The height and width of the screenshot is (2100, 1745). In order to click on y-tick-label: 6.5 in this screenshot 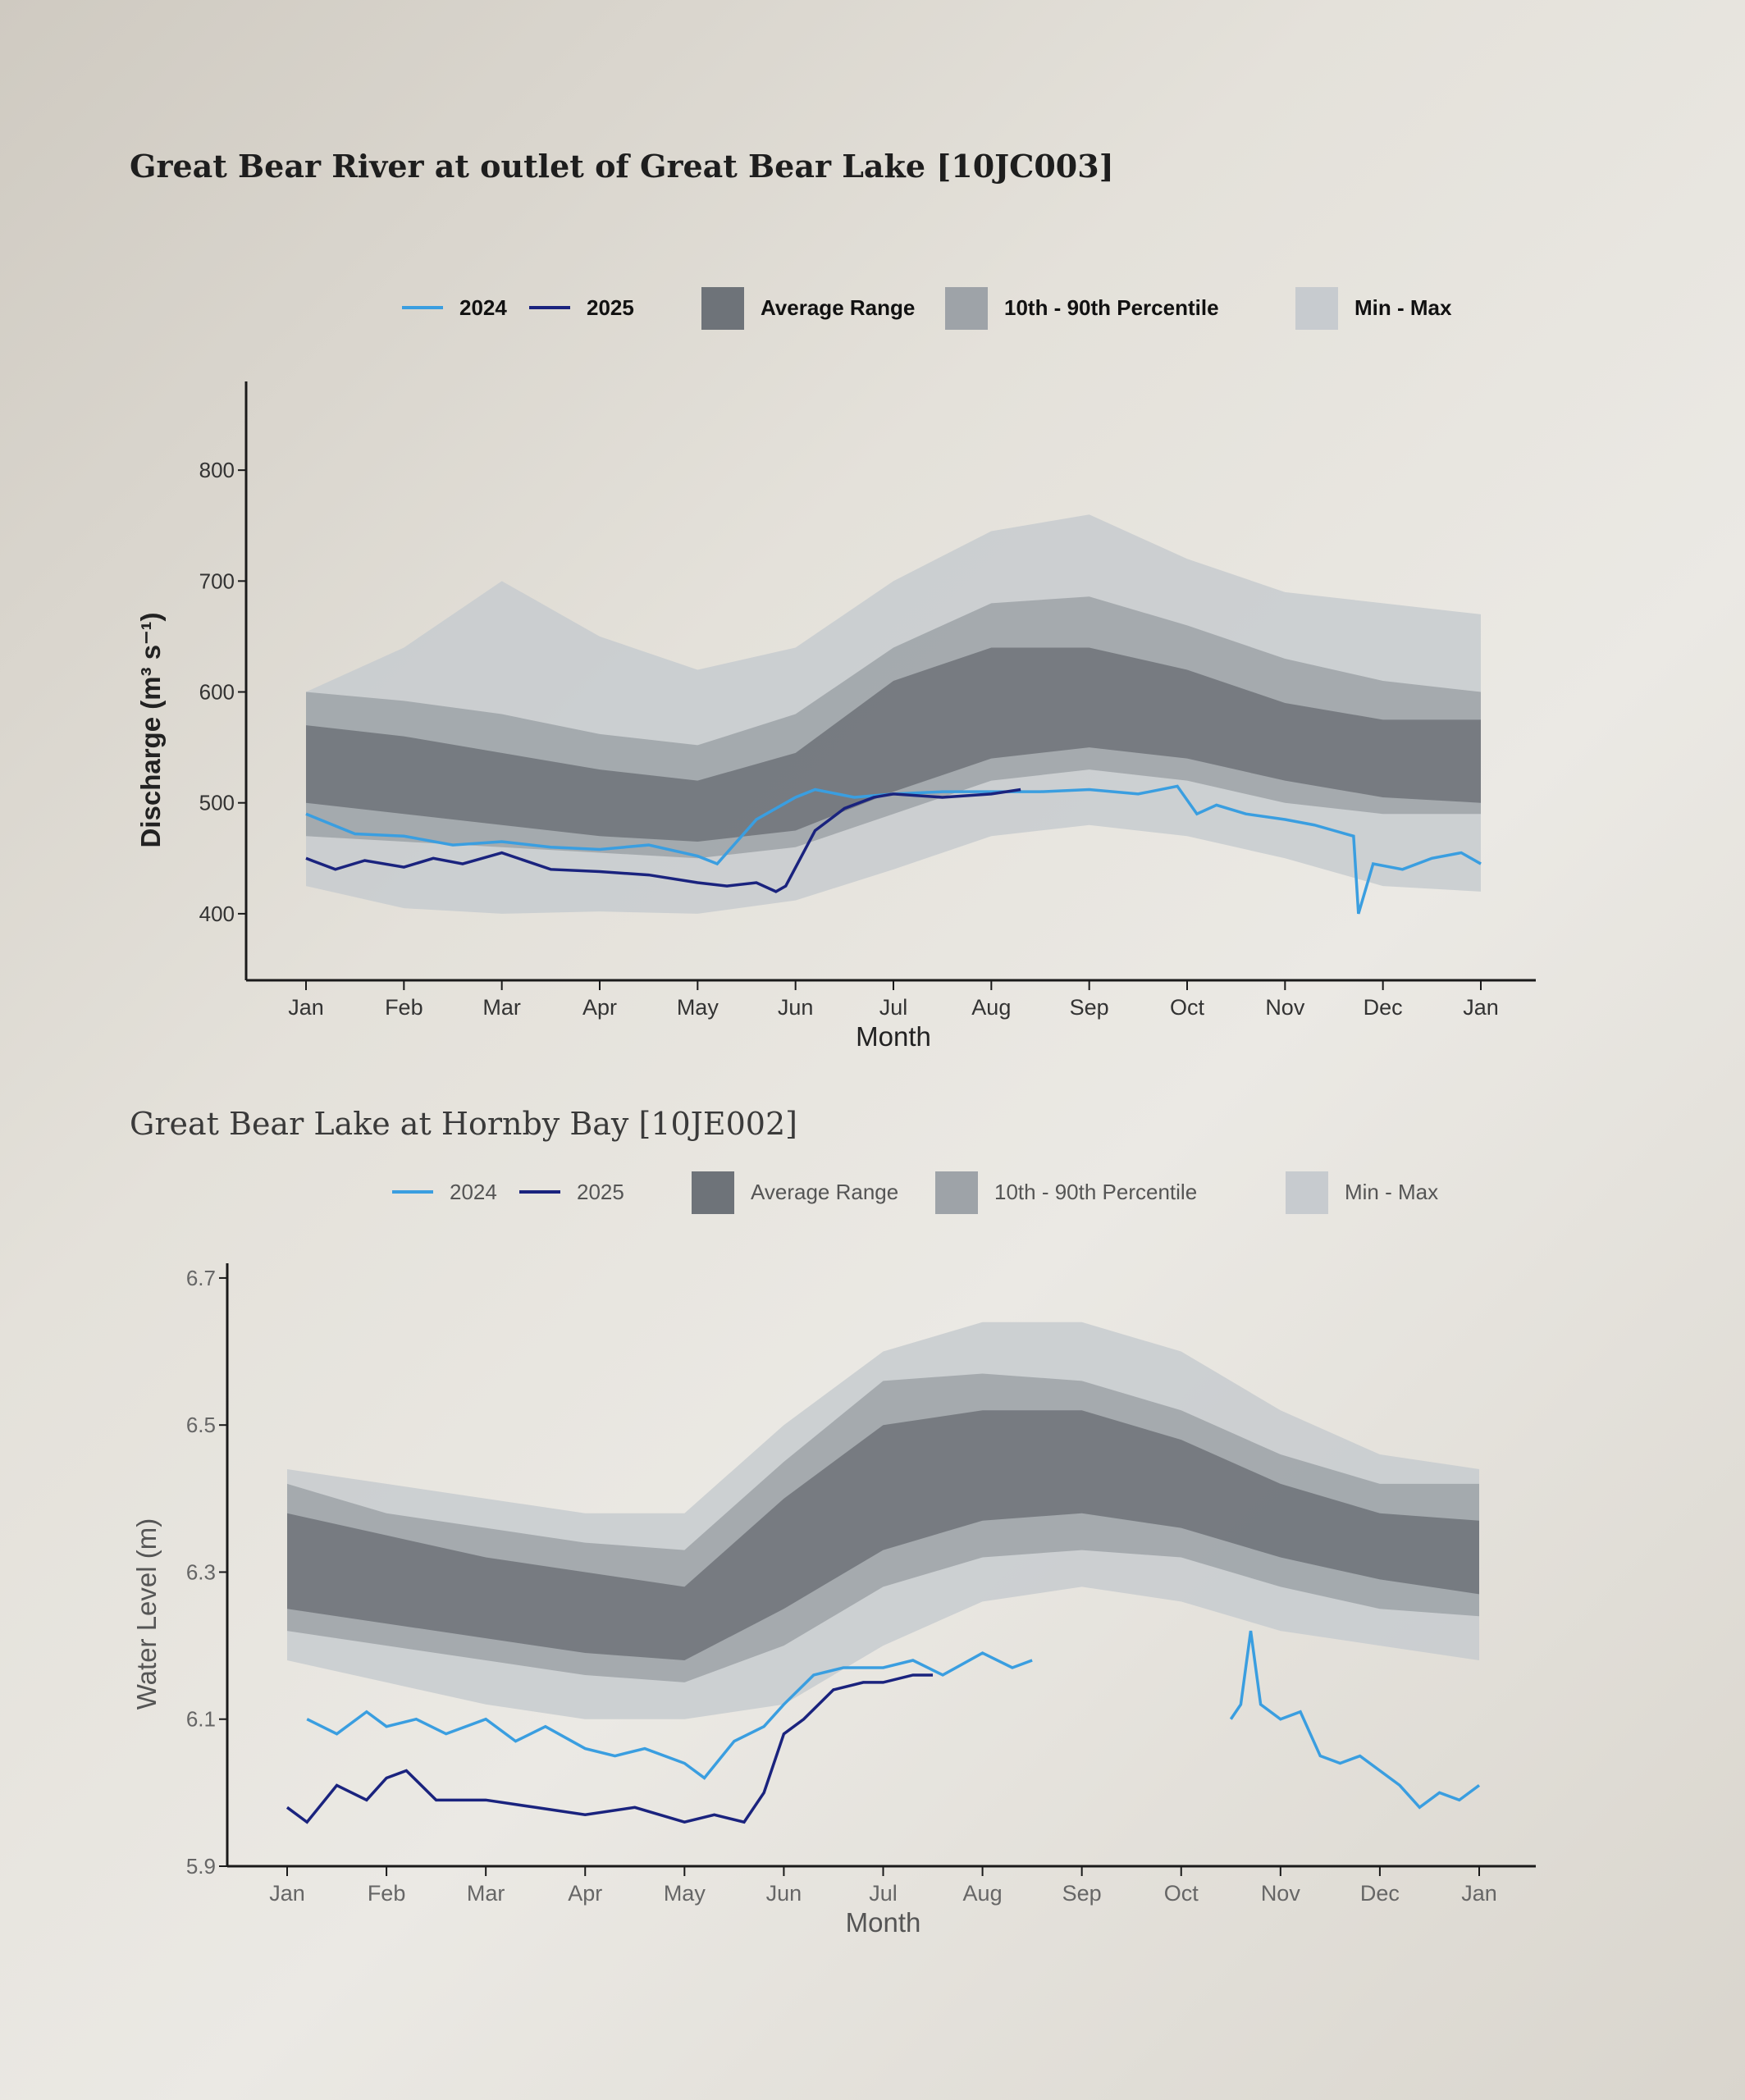, I will do `click(201, 1425)`.